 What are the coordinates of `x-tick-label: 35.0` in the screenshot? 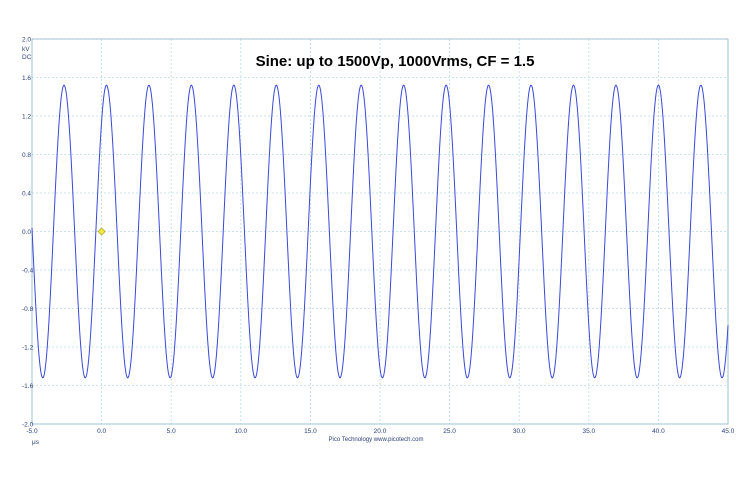 It's located at (588, 431).